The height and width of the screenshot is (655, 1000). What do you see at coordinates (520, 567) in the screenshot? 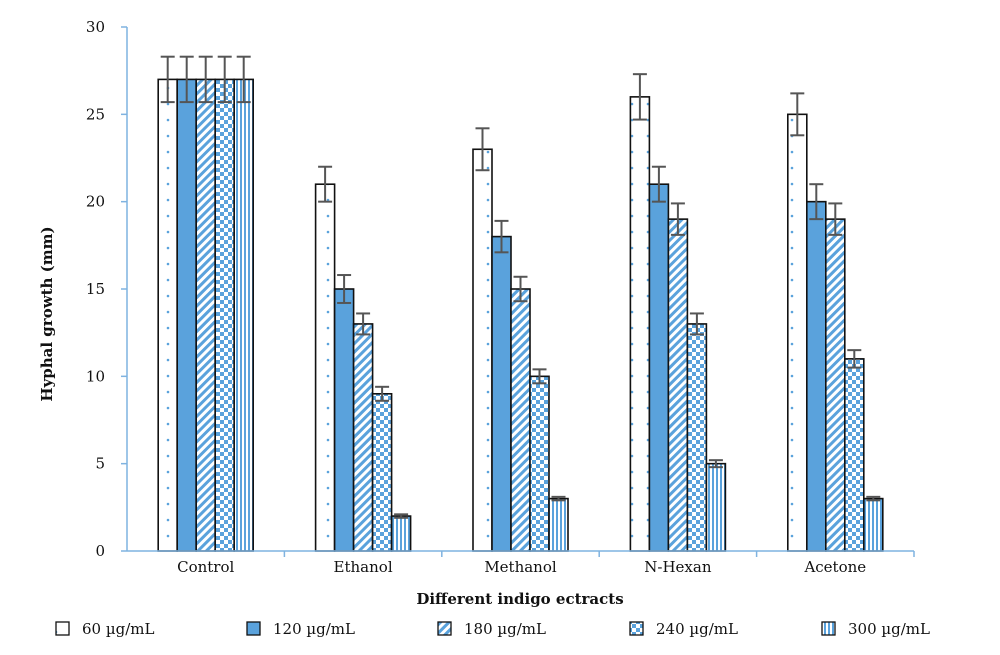
I see `x-tick-label: Methanol` at bounding box center [520, 567].